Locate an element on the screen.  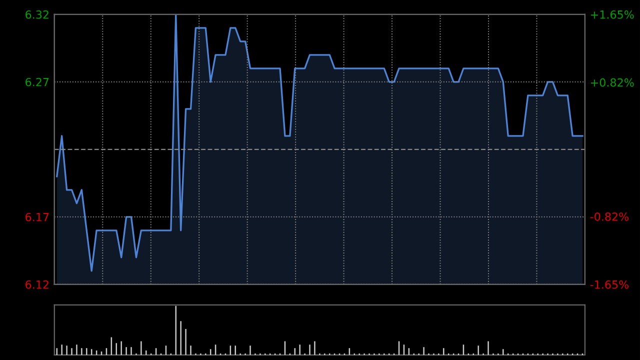
y2-tick-label: -0.82% is located at coordinates (609, 216).